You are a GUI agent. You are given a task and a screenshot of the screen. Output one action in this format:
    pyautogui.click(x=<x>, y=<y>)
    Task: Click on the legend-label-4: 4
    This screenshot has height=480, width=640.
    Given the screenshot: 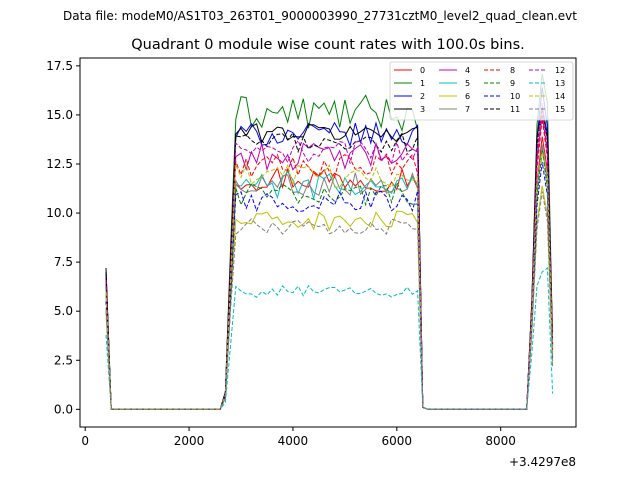 What is the action you would take?
    pyautogui.click(x=467, y=70)
    